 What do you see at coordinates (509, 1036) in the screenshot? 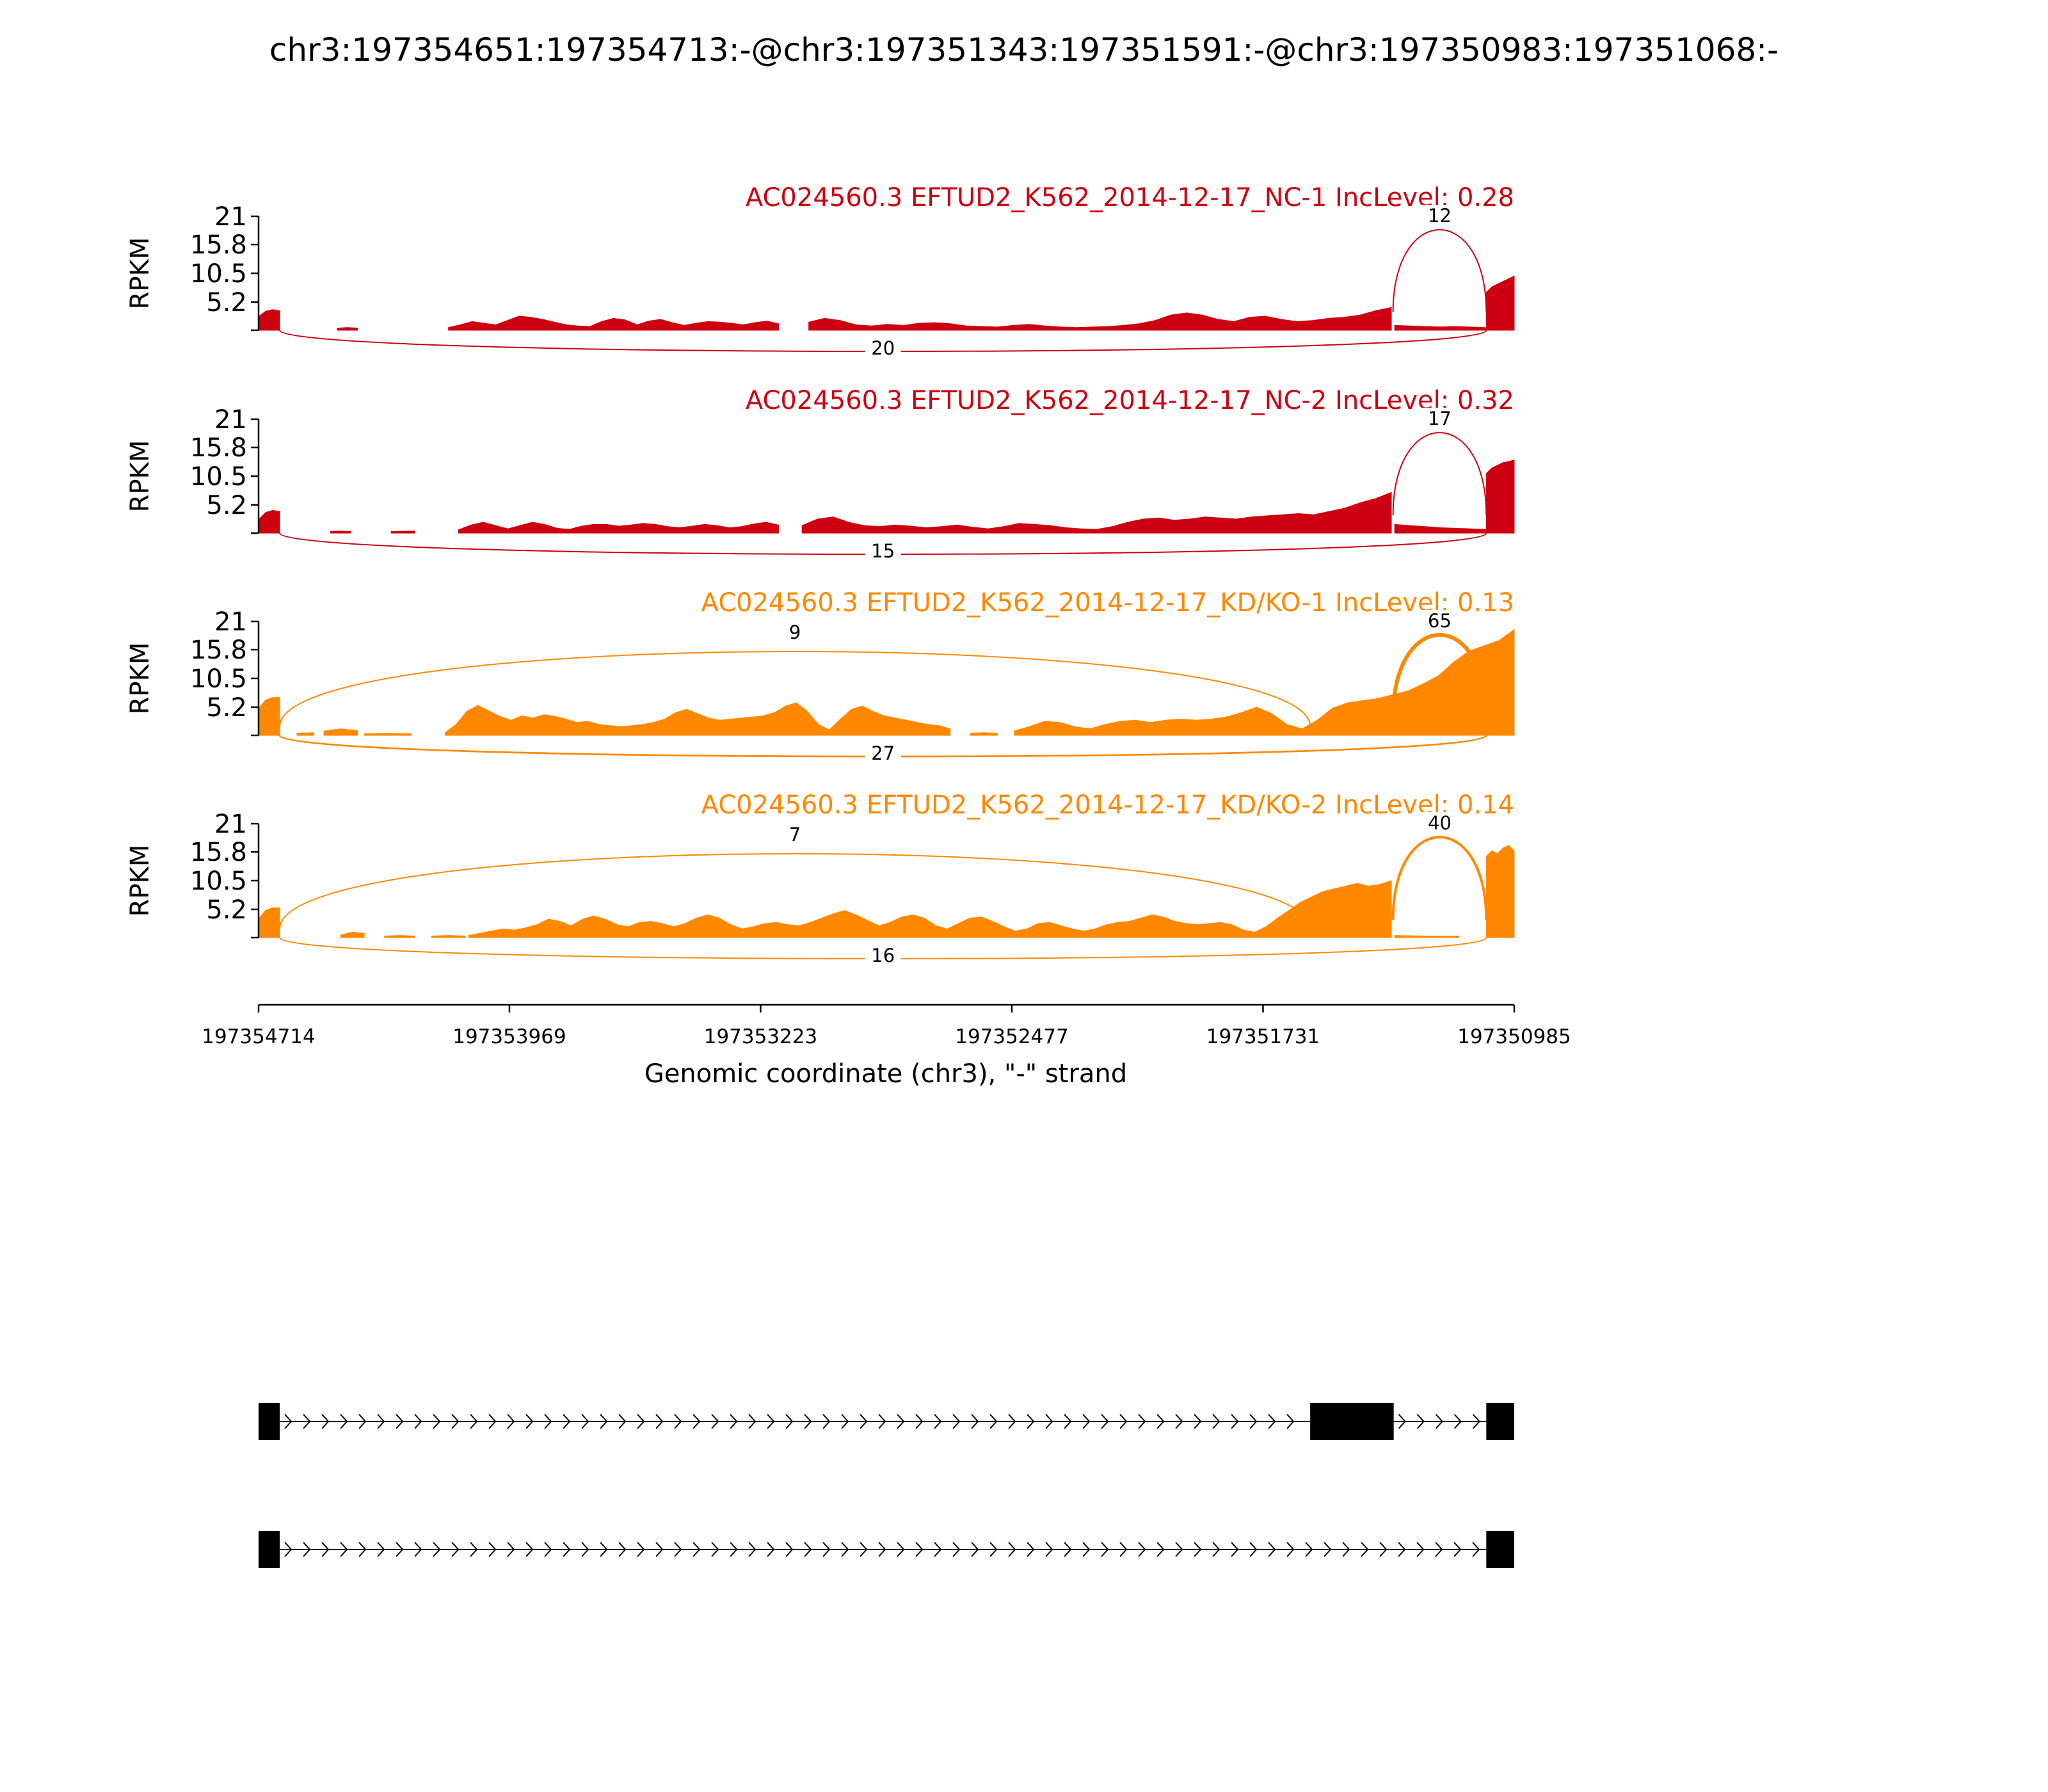
I see `x-tick-label: 197353969` at bounding box center [509, 1036].